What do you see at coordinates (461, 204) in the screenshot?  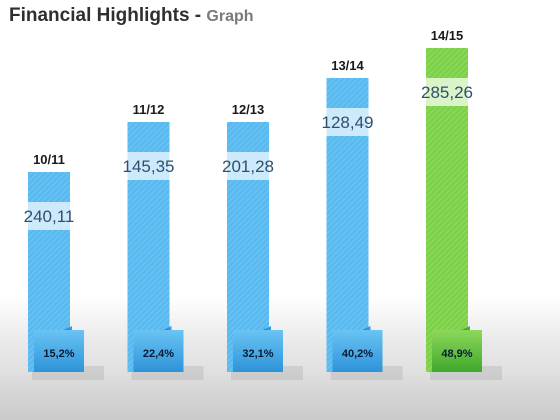 I see `bar-group: 285,26 14/15 48,9%` at bounding box center [461, 204].